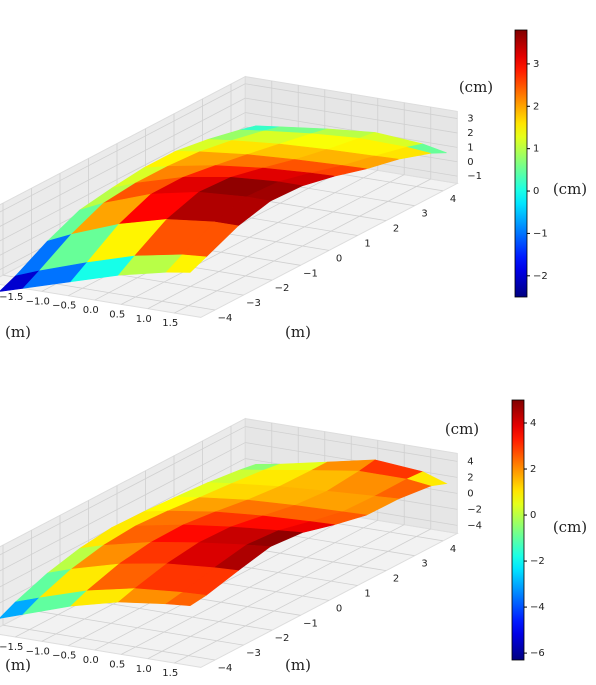 Image resolution: width=596 pixels, height=685 pixels. Describe the element at coordinates (474, 176) in the screenshot. I see `z-tick-label: −1` at that location.